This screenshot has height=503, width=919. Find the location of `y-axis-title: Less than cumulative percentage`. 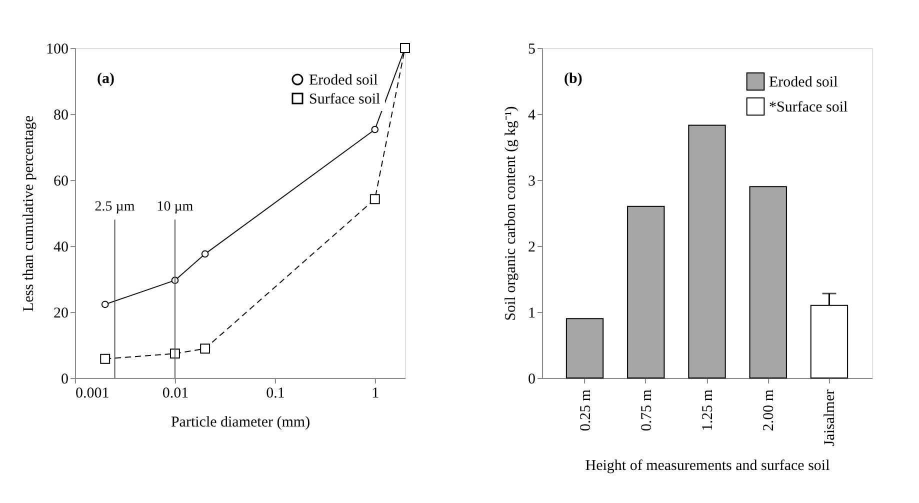

y-axis-title: Less than cumulative percentage is located at coordinates (29, 213).